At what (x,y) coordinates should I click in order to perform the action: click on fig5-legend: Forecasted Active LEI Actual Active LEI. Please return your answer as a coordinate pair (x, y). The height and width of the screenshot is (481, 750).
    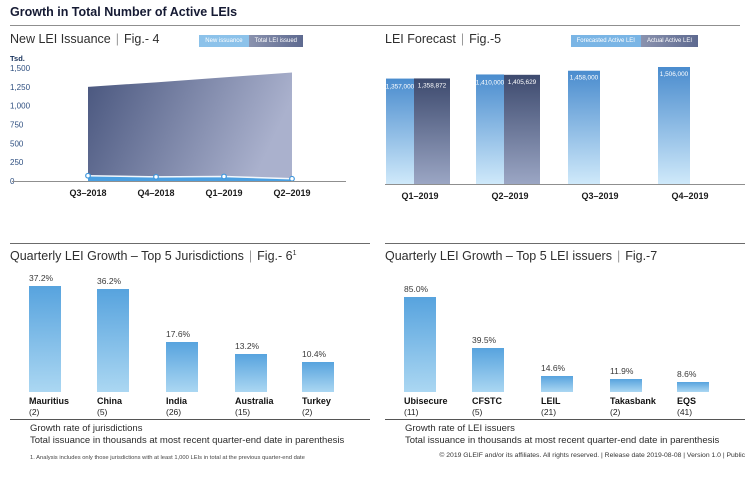
    Looking at the image, I should click on (634, 41).